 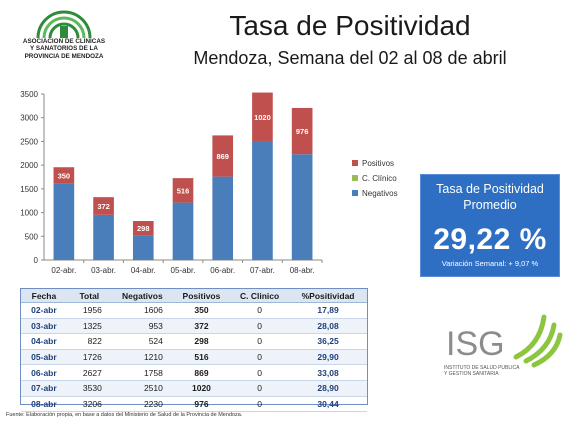 I want to click on y-tick-label: 1500, so click(x=29, y=189).